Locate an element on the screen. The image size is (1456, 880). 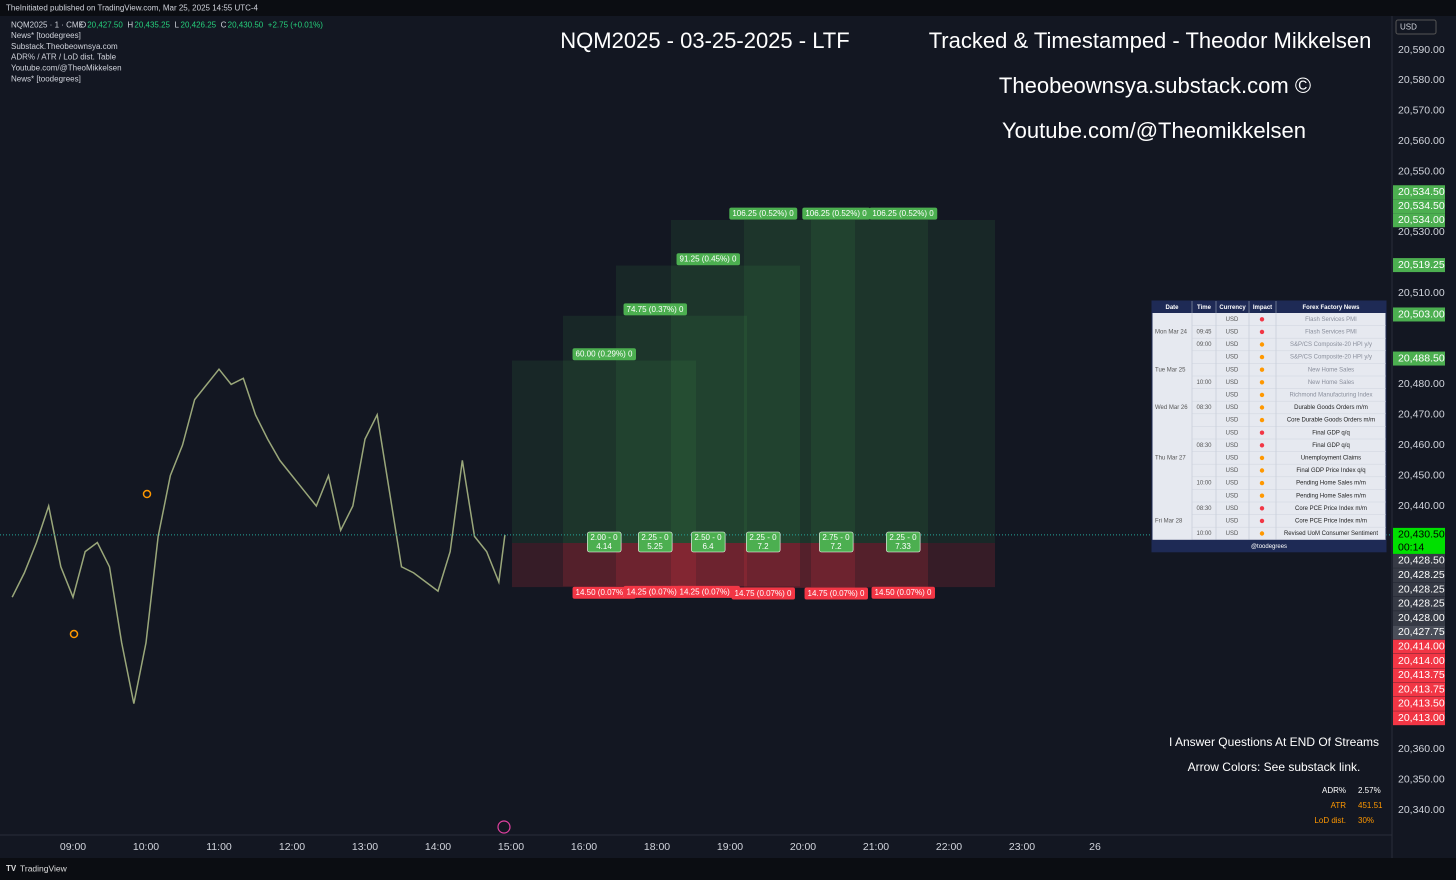
brand: TradingView is located at coordinates (44, 868).